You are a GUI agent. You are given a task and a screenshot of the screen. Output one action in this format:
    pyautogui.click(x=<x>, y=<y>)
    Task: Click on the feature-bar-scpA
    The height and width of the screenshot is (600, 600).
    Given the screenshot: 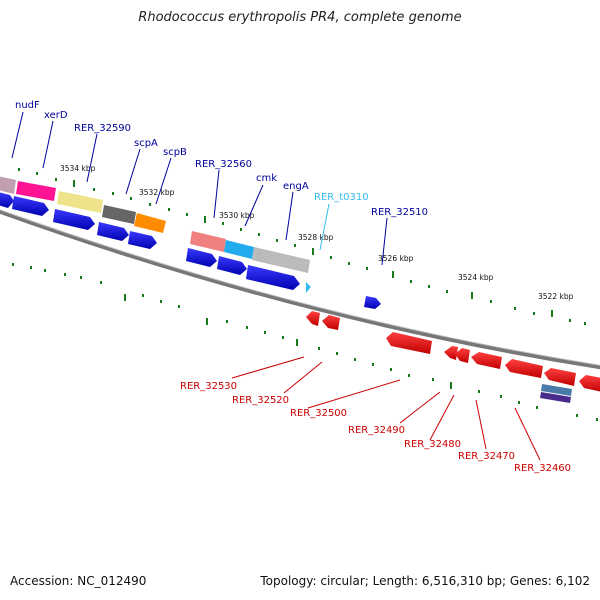 What is the action you would take?
    pyautogui.click(x=119, y=214)
    